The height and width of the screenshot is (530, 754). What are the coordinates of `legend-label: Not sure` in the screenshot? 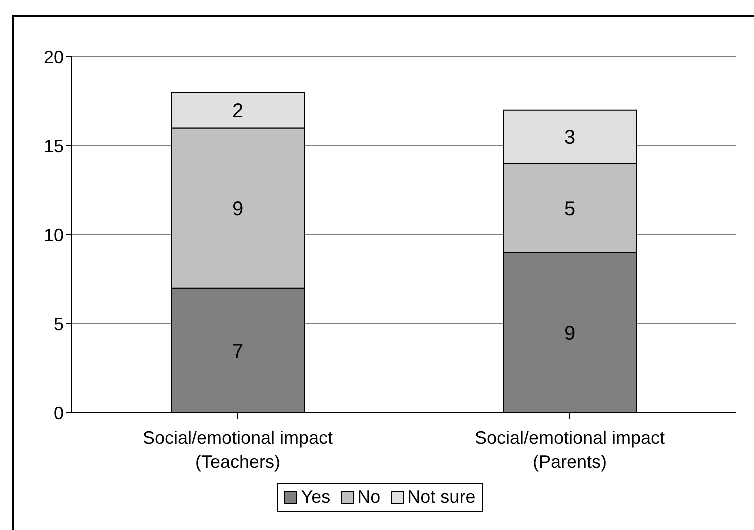 It's located at (442, 497).